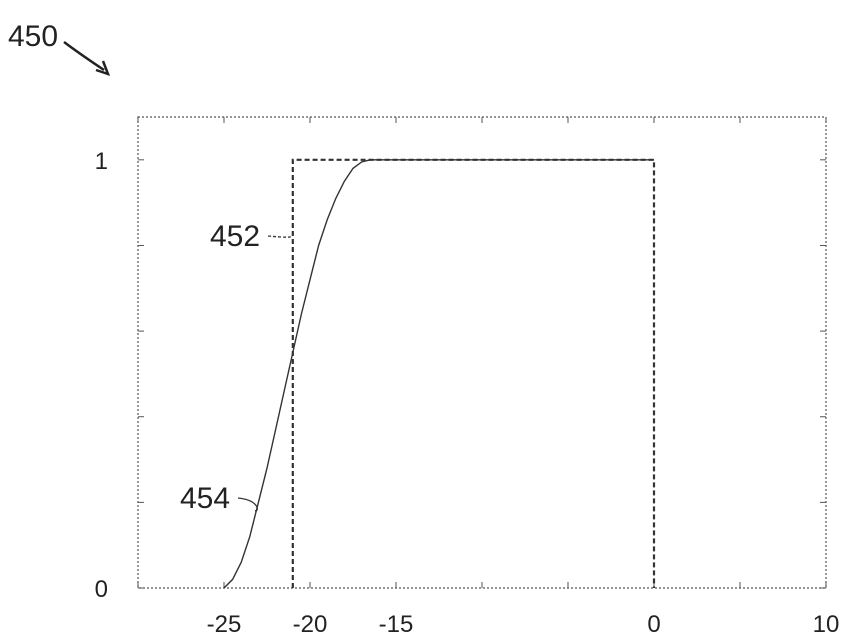  I want to click on figure-label: 450, so click(33, 36).